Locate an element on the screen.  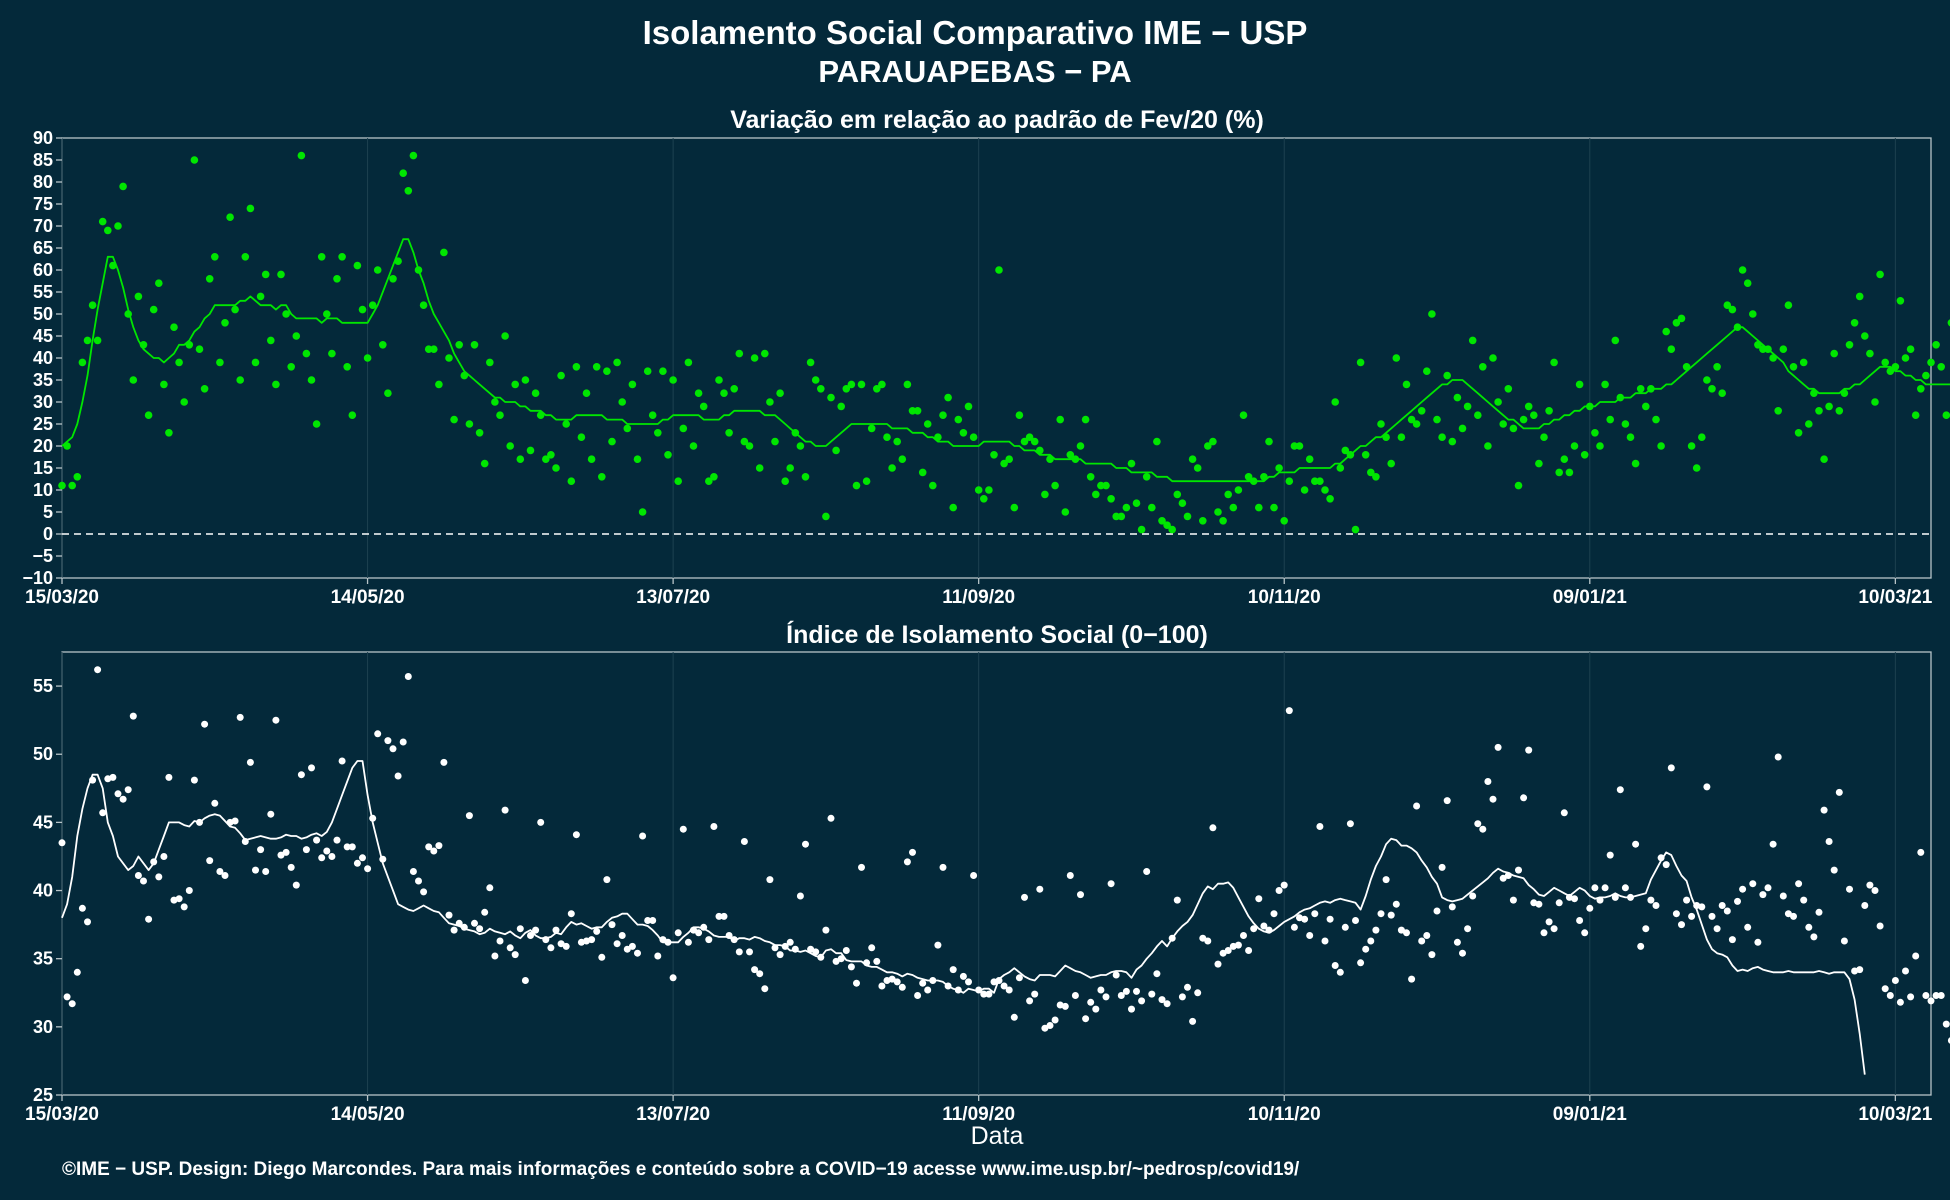
top-y-tick-label: 20 is located at coordinates (43, 446).